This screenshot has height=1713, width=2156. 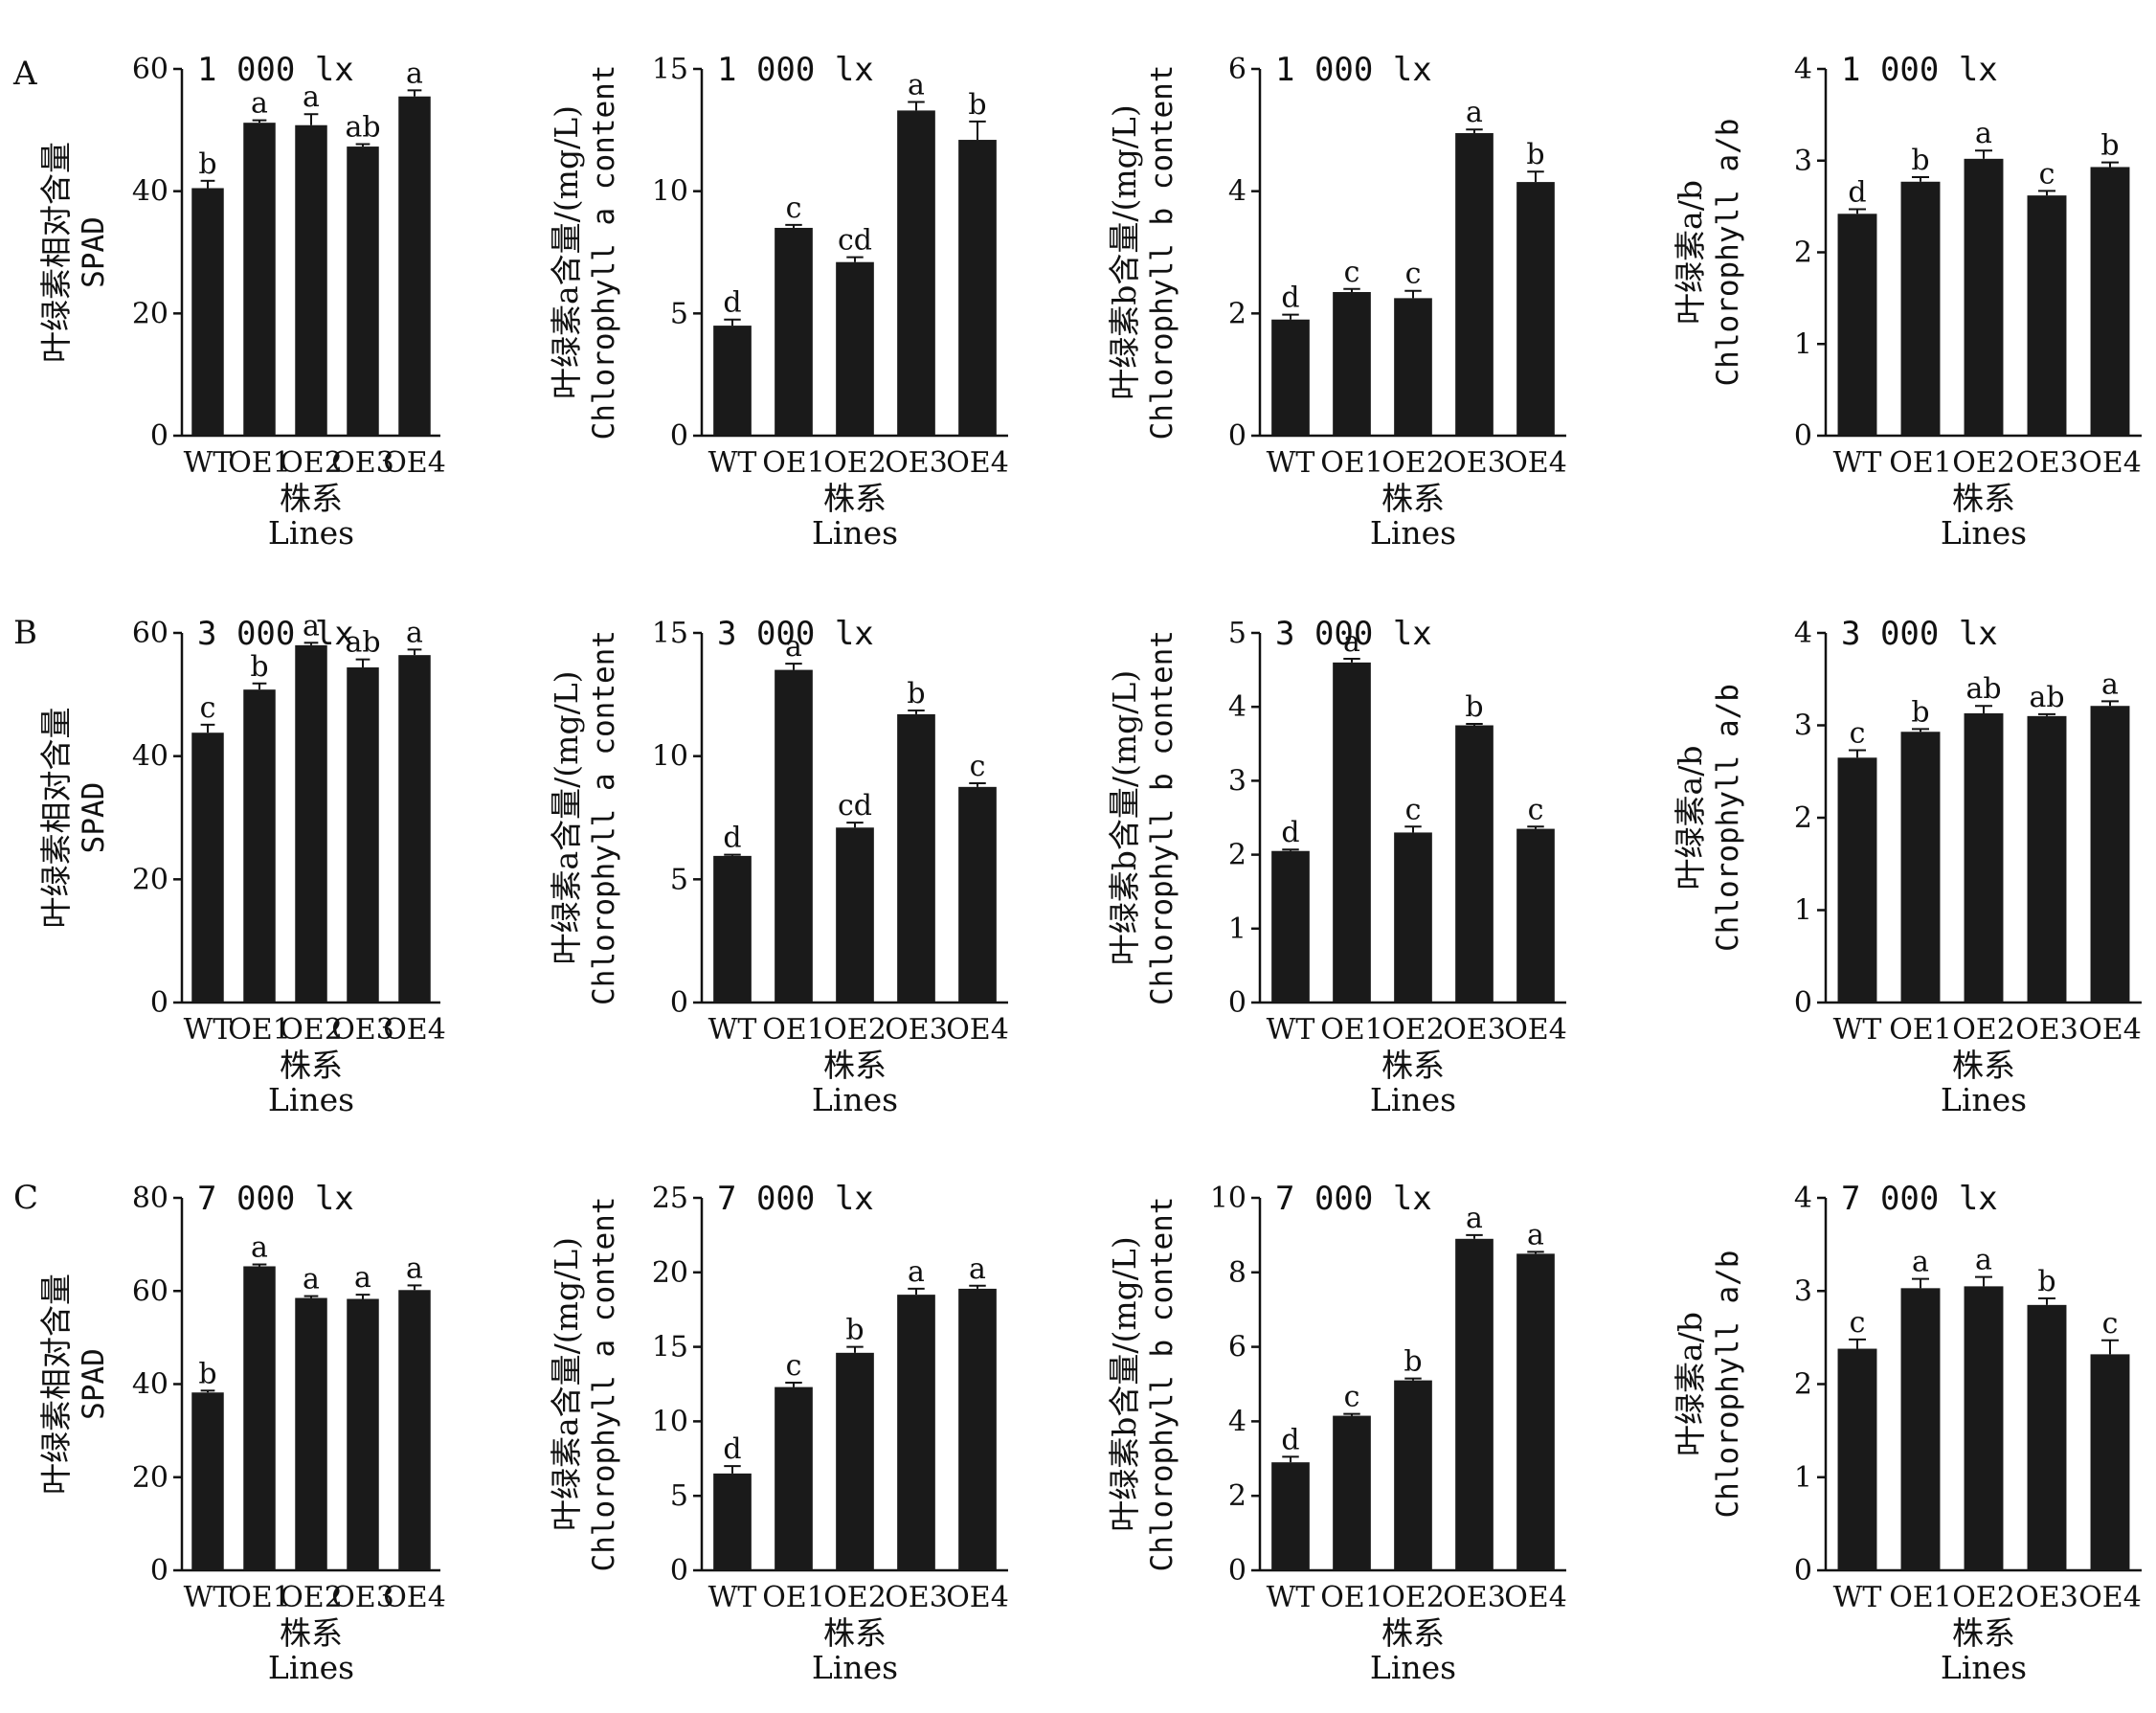 I want to click on y-axis-label-cn: 叶绿素a/b, so click(x=1691, y=818).